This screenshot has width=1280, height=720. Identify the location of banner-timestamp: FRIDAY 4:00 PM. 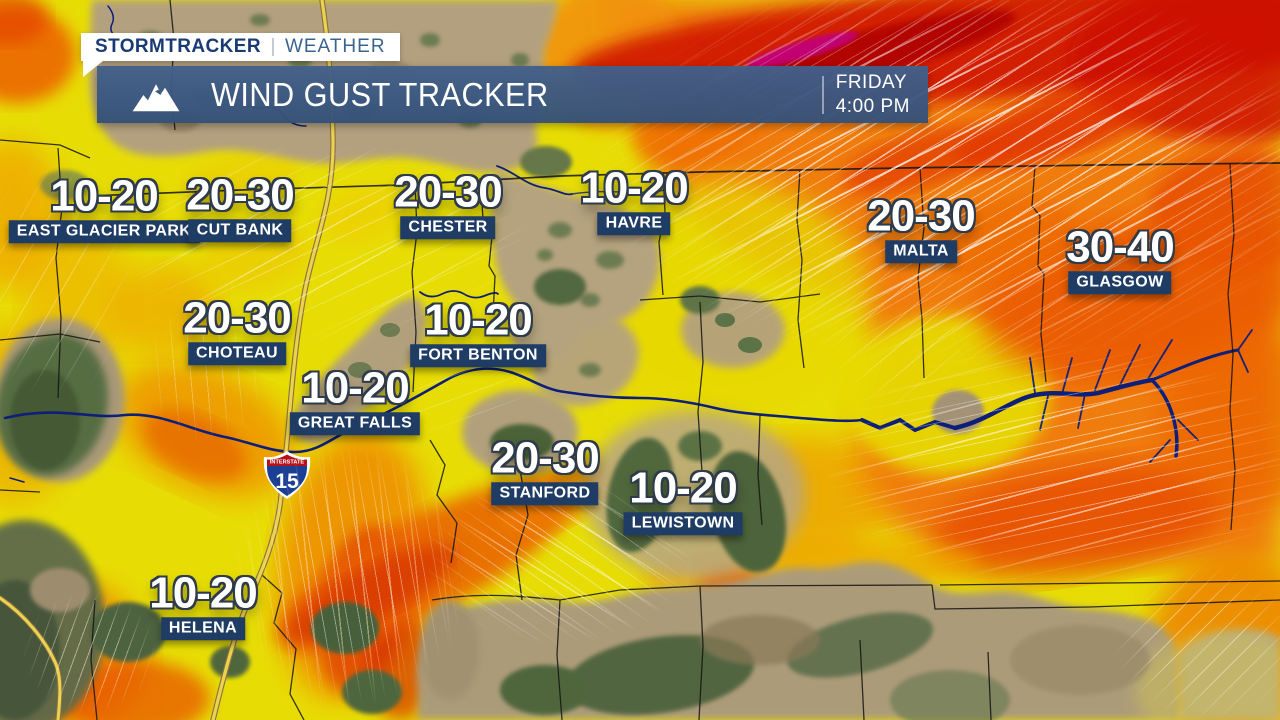
(873, 95).